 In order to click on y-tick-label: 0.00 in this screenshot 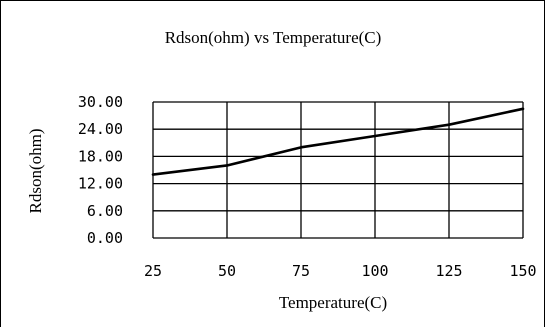, I will do `click(105, 238)`.